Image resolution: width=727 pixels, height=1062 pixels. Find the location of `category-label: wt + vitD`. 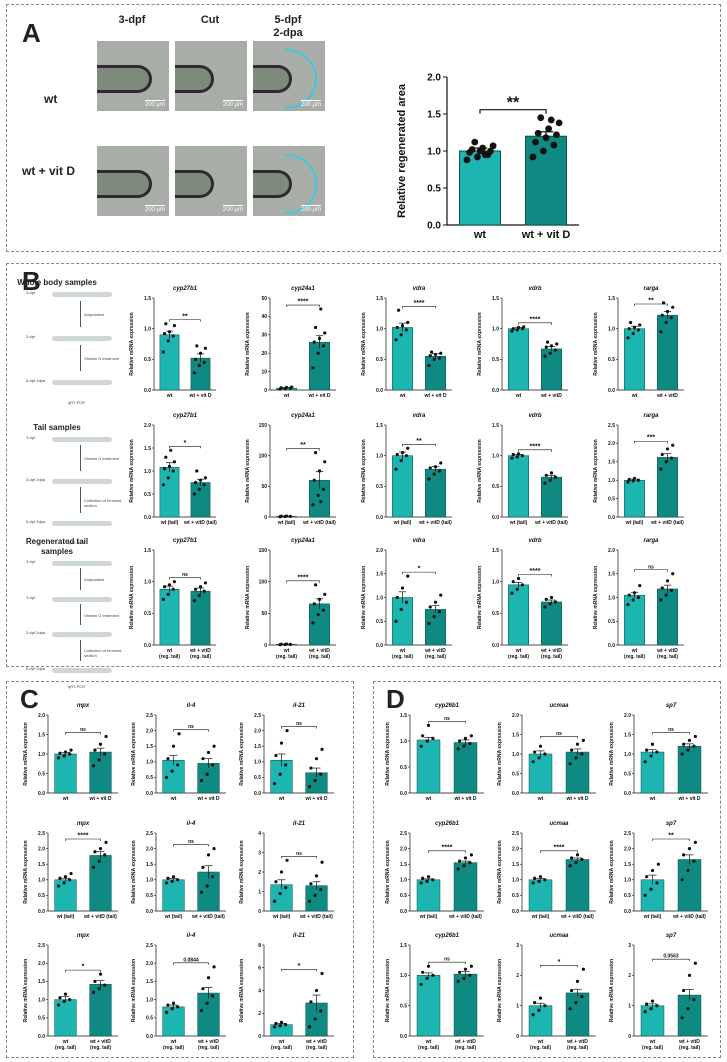

category-label: wt + vitD is located at coordinates (319, 651).